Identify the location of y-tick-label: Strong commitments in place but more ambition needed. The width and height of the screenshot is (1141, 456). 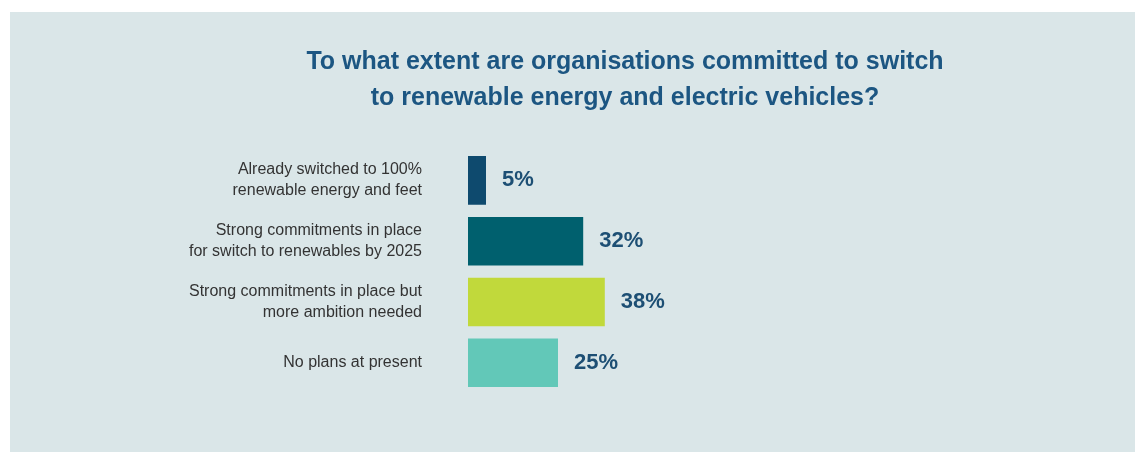
(306, 301).